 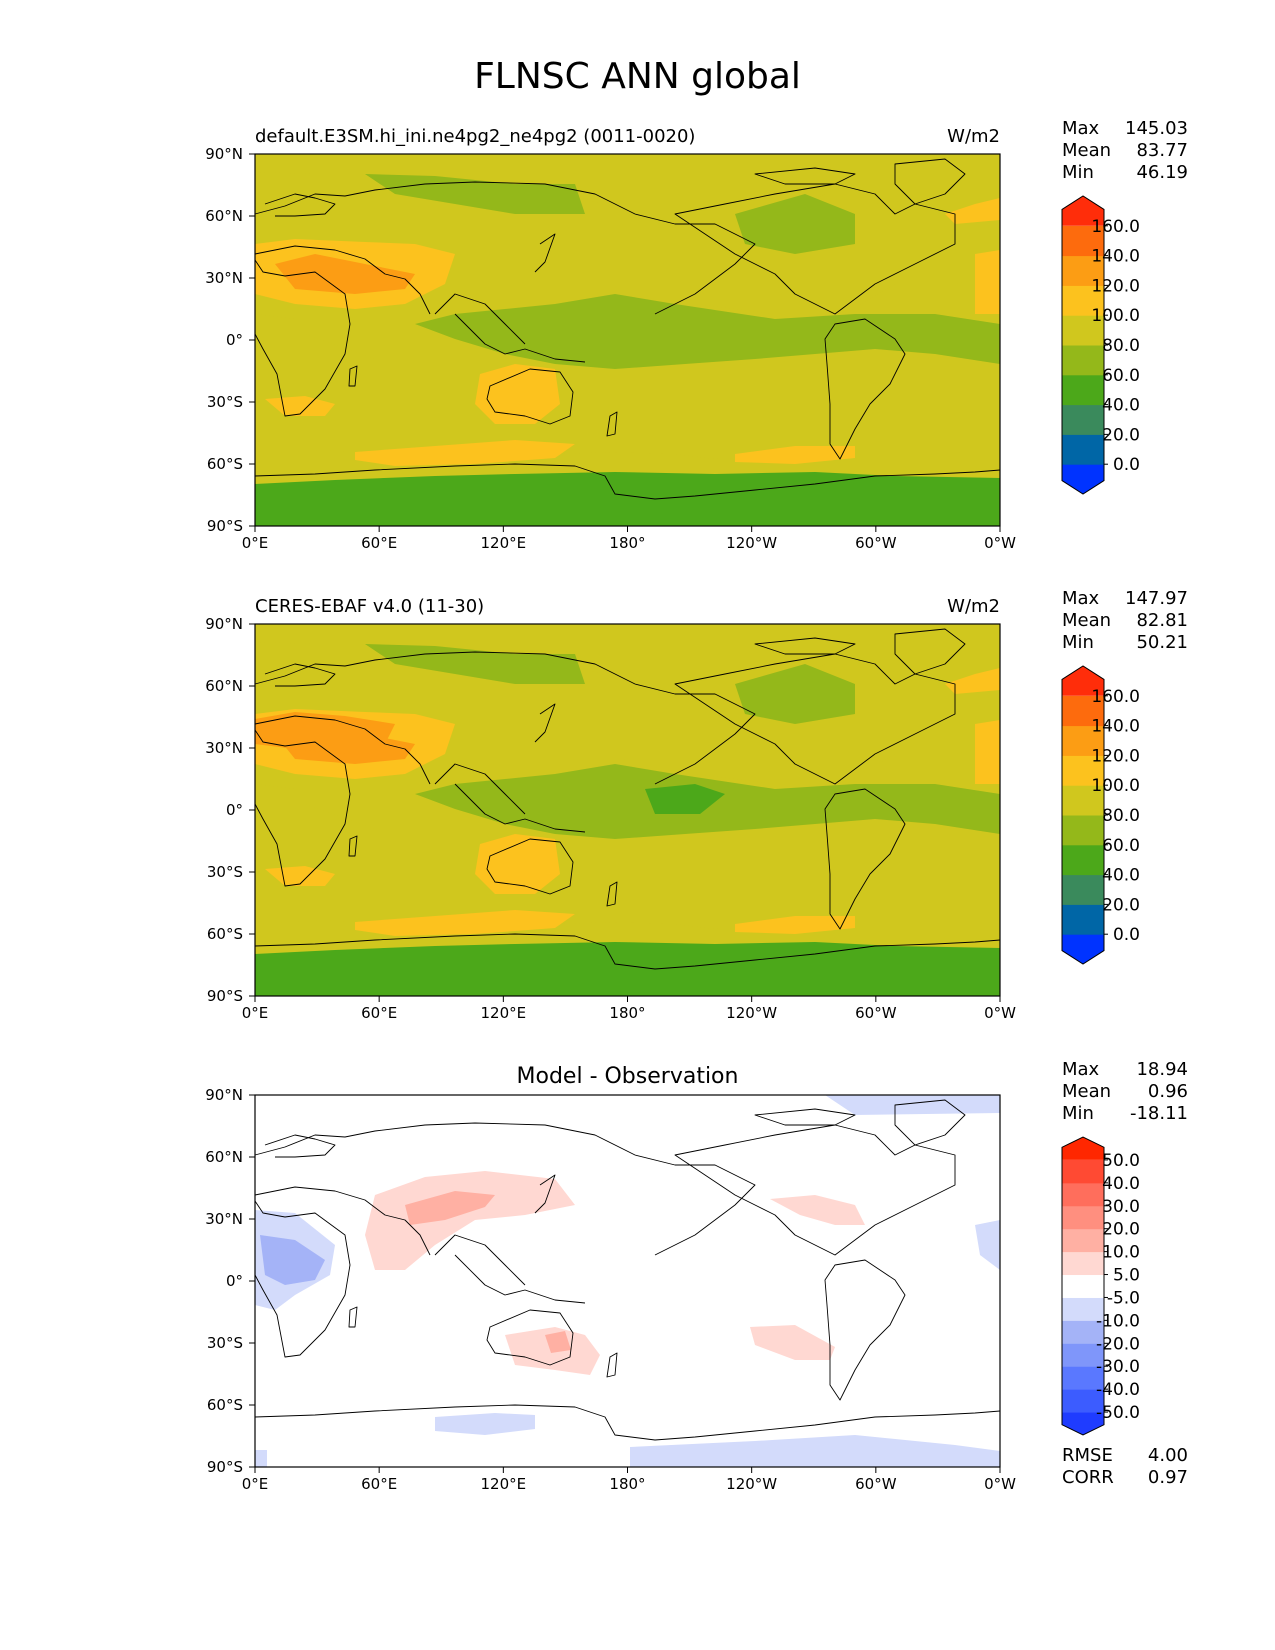 I want to click on stat-value: 4.00, so click(x=1168, y=1455).